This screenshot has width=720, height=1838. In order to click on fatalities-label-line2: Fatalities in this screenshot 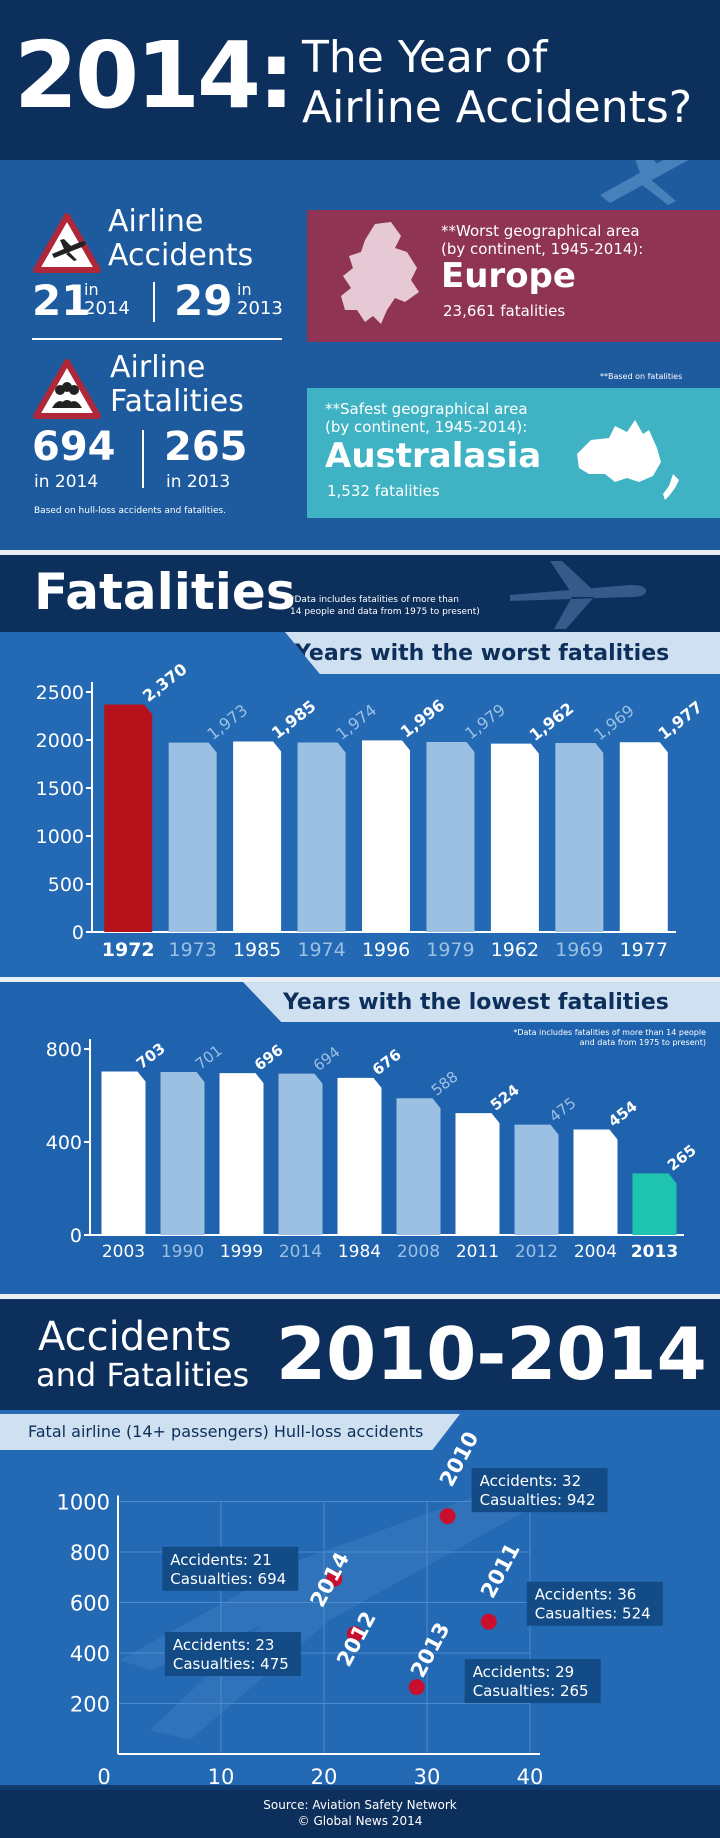, I will do `click(177, 401)`.